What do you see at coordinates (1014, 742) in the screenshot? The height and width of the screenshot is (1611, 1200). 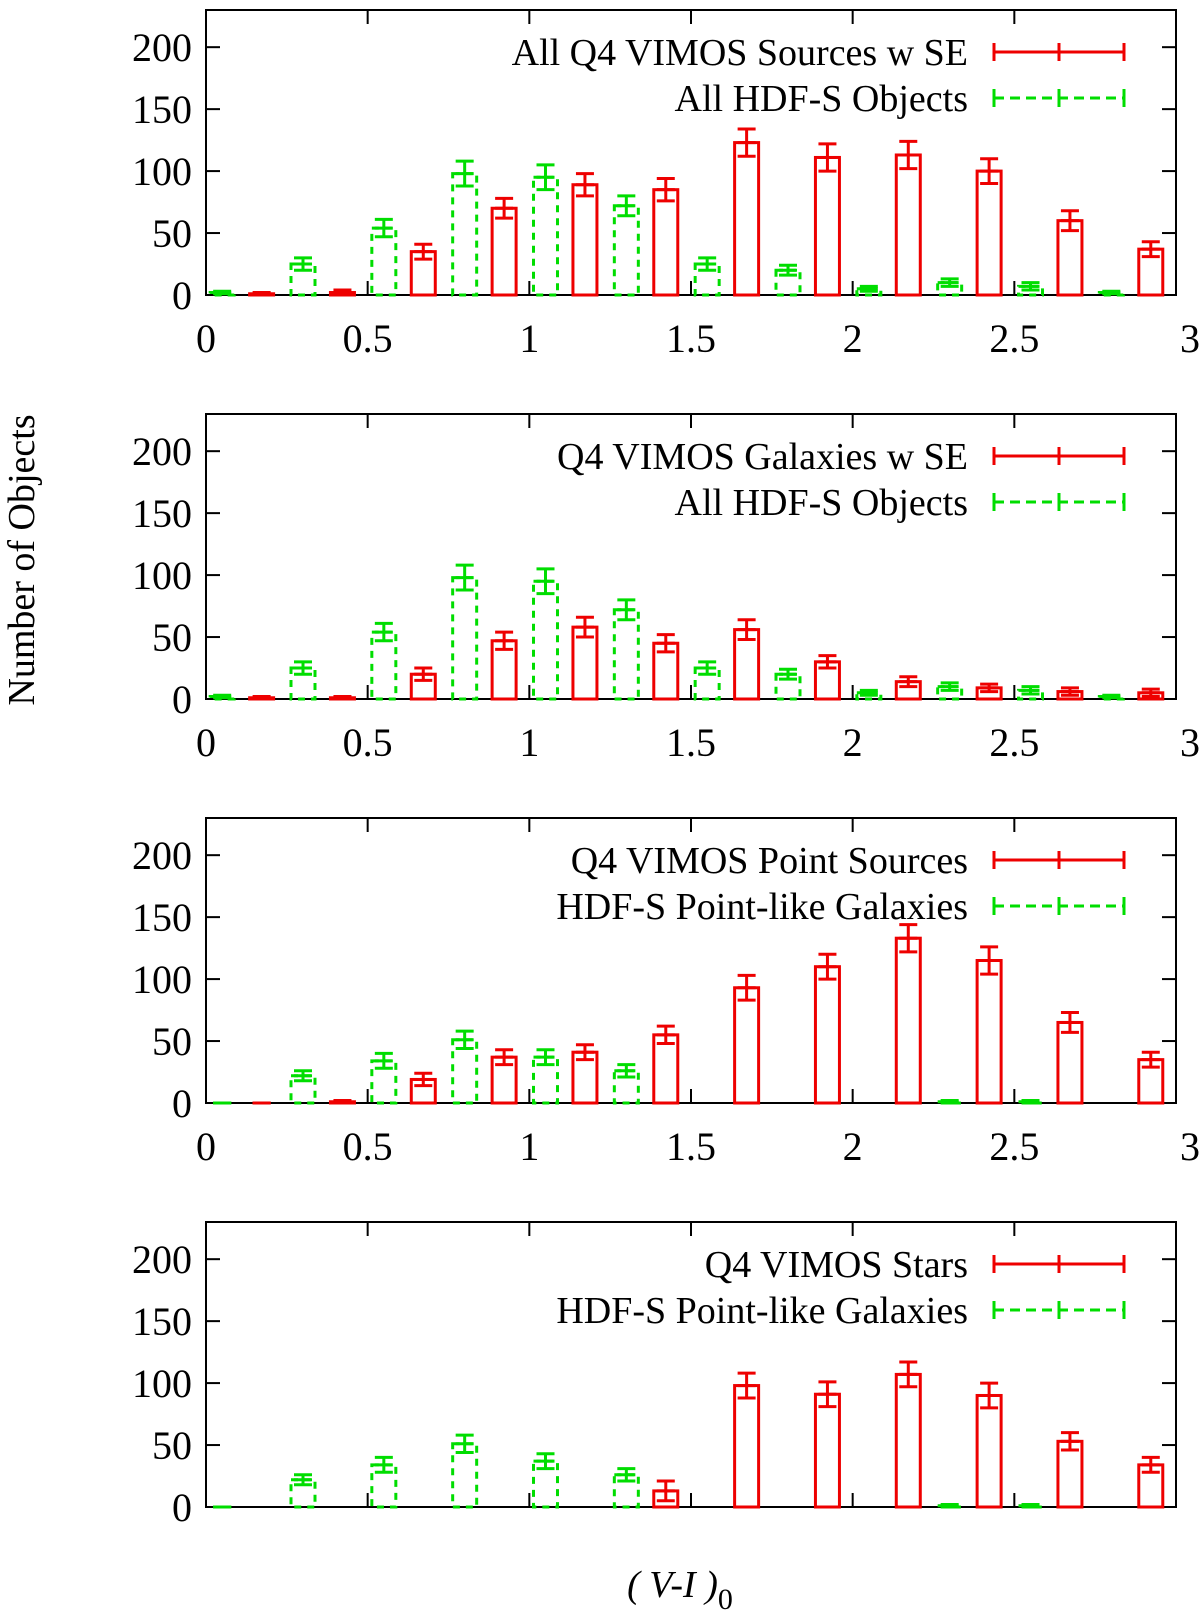 I see `x-tick-label: 2.5` at bounding box center [1014, 742].